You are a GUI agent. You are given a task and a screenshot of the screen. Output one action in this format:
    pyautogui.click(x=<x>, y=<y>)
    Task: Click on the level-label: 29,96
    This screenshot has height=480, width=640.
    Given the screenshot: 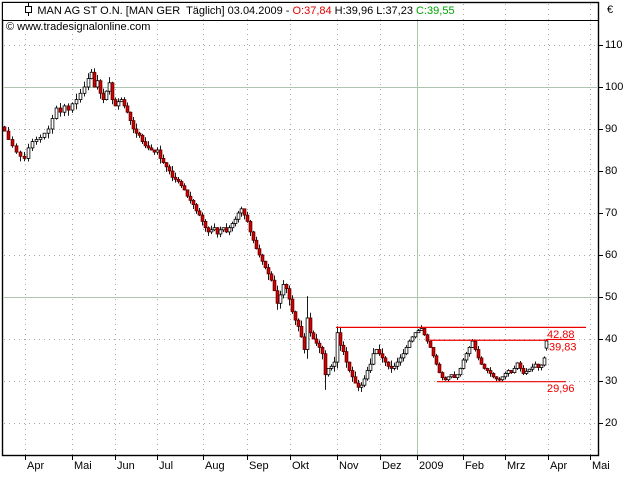 What is the action you would take?
    pyautogui.click(x=561, y=389)
    